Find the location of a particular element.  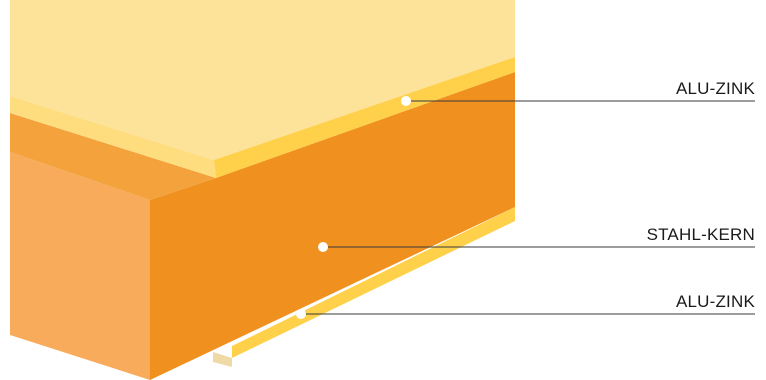

bottom-coating-underside is located at coordinates (222, 359).